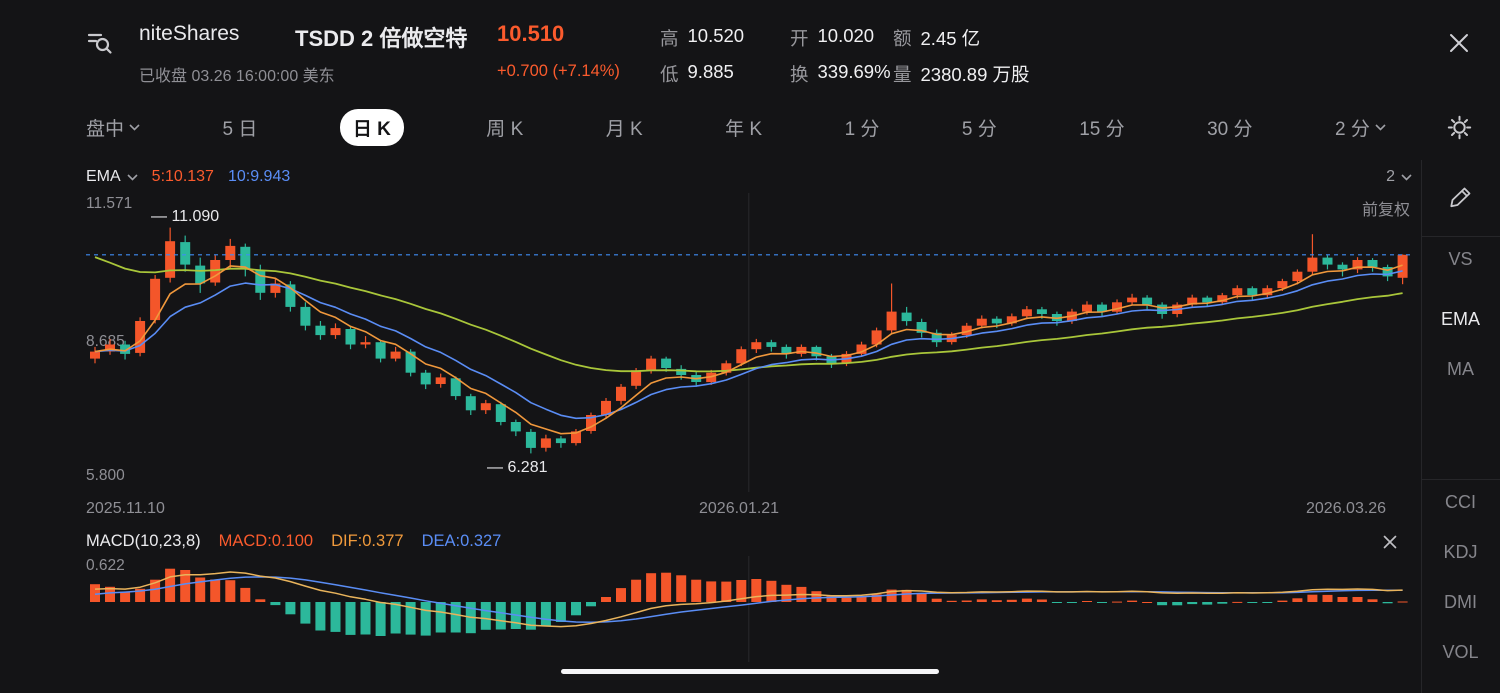  I want to click on sidebar-item-kdj: KDJ, so click(1460, 552).